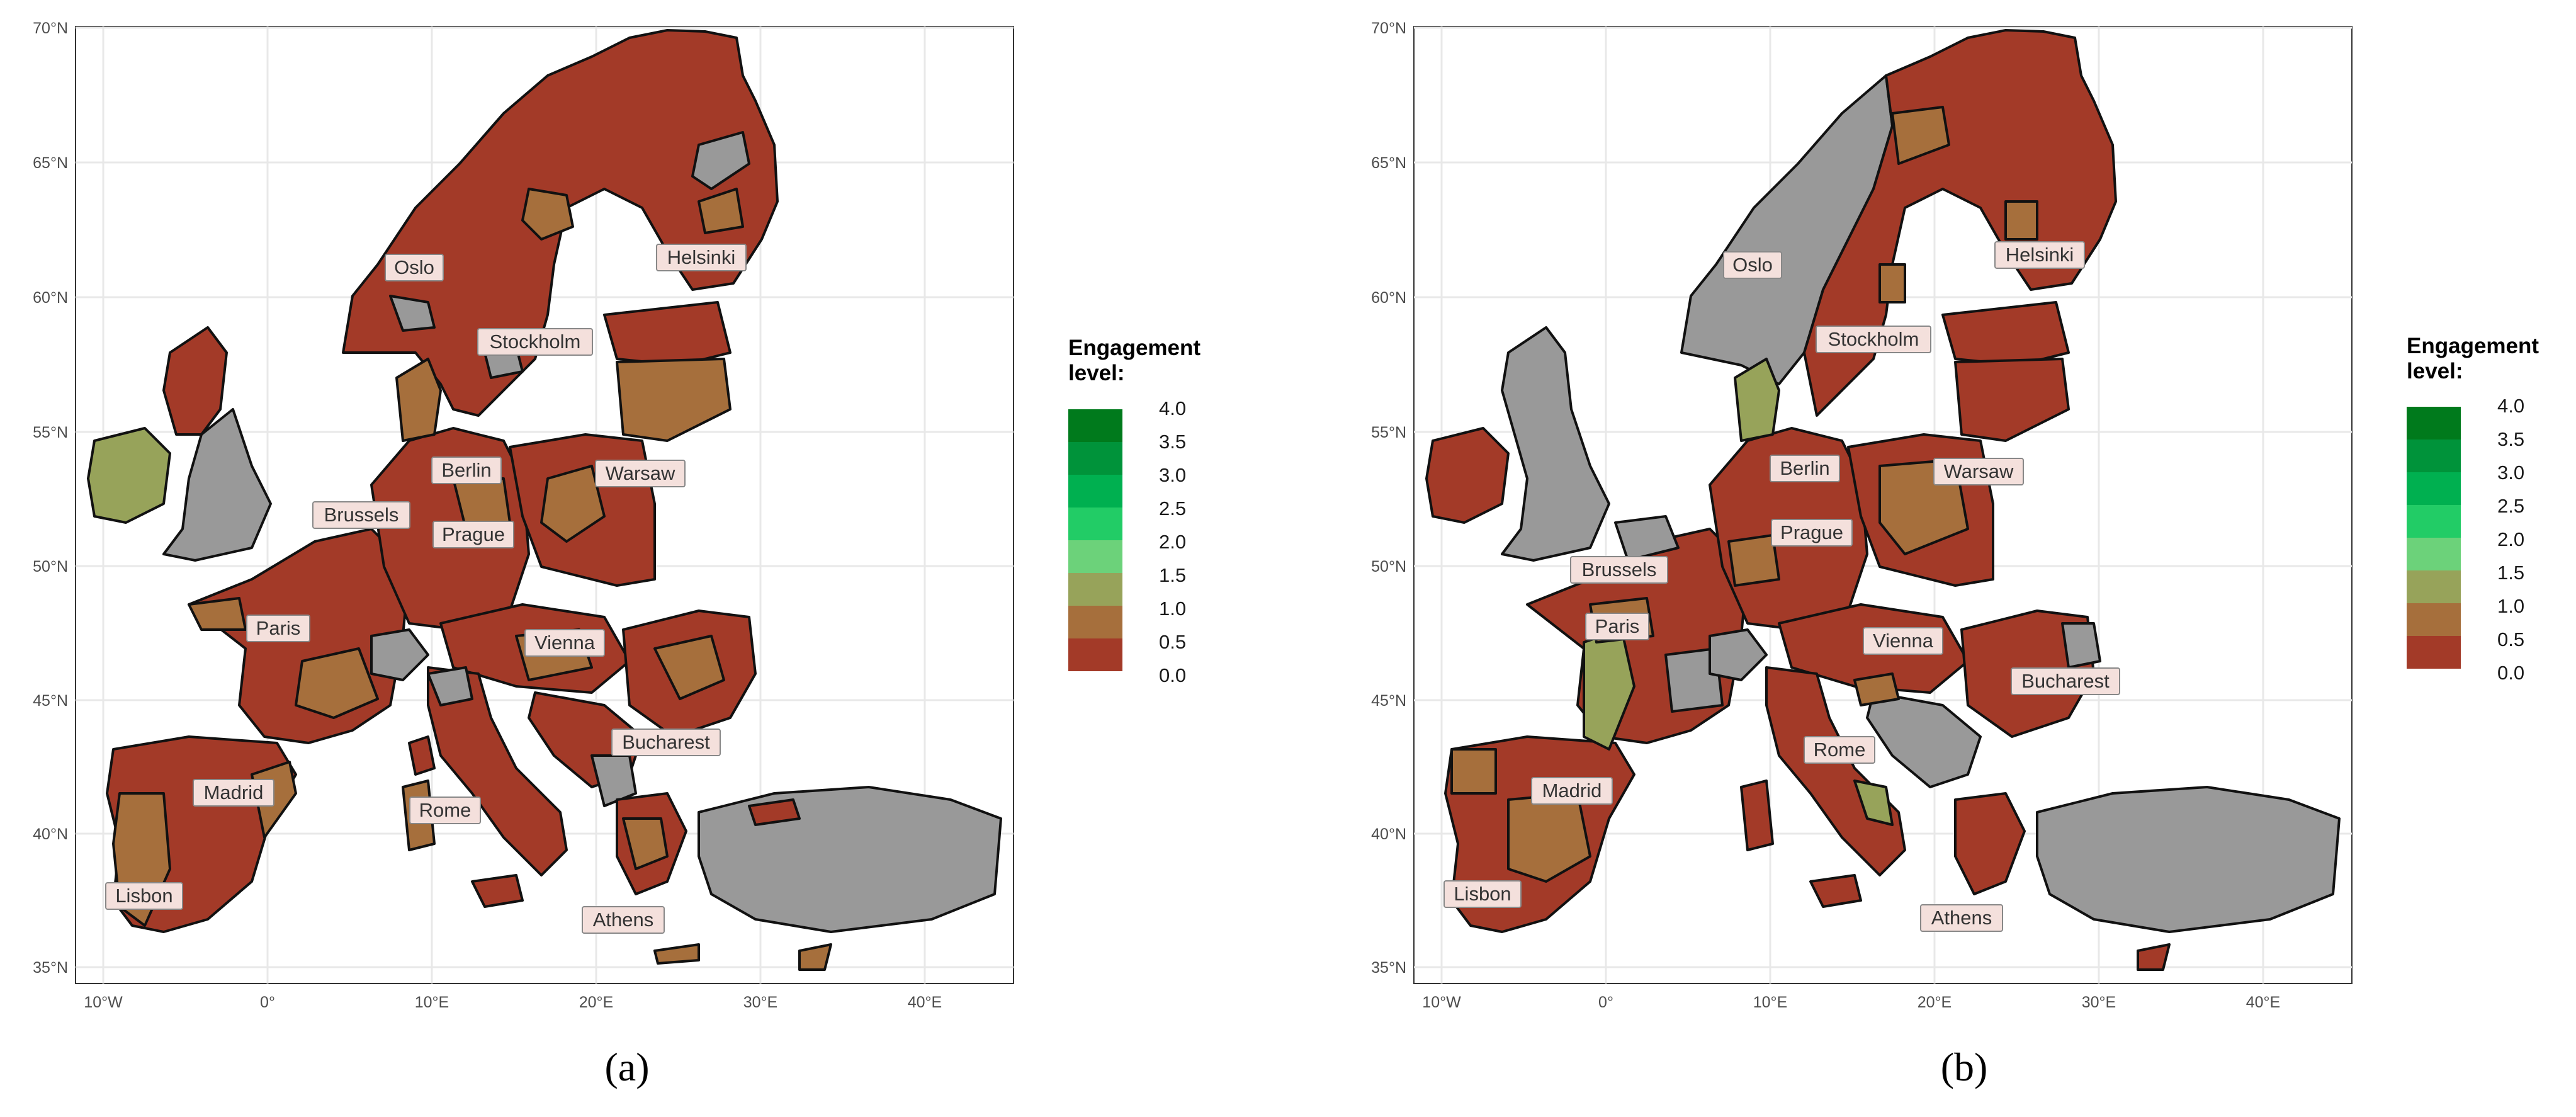  Describe the element at coordinates (1876, 689) in the screenshot. I see `region-balkans-mid` at that location.